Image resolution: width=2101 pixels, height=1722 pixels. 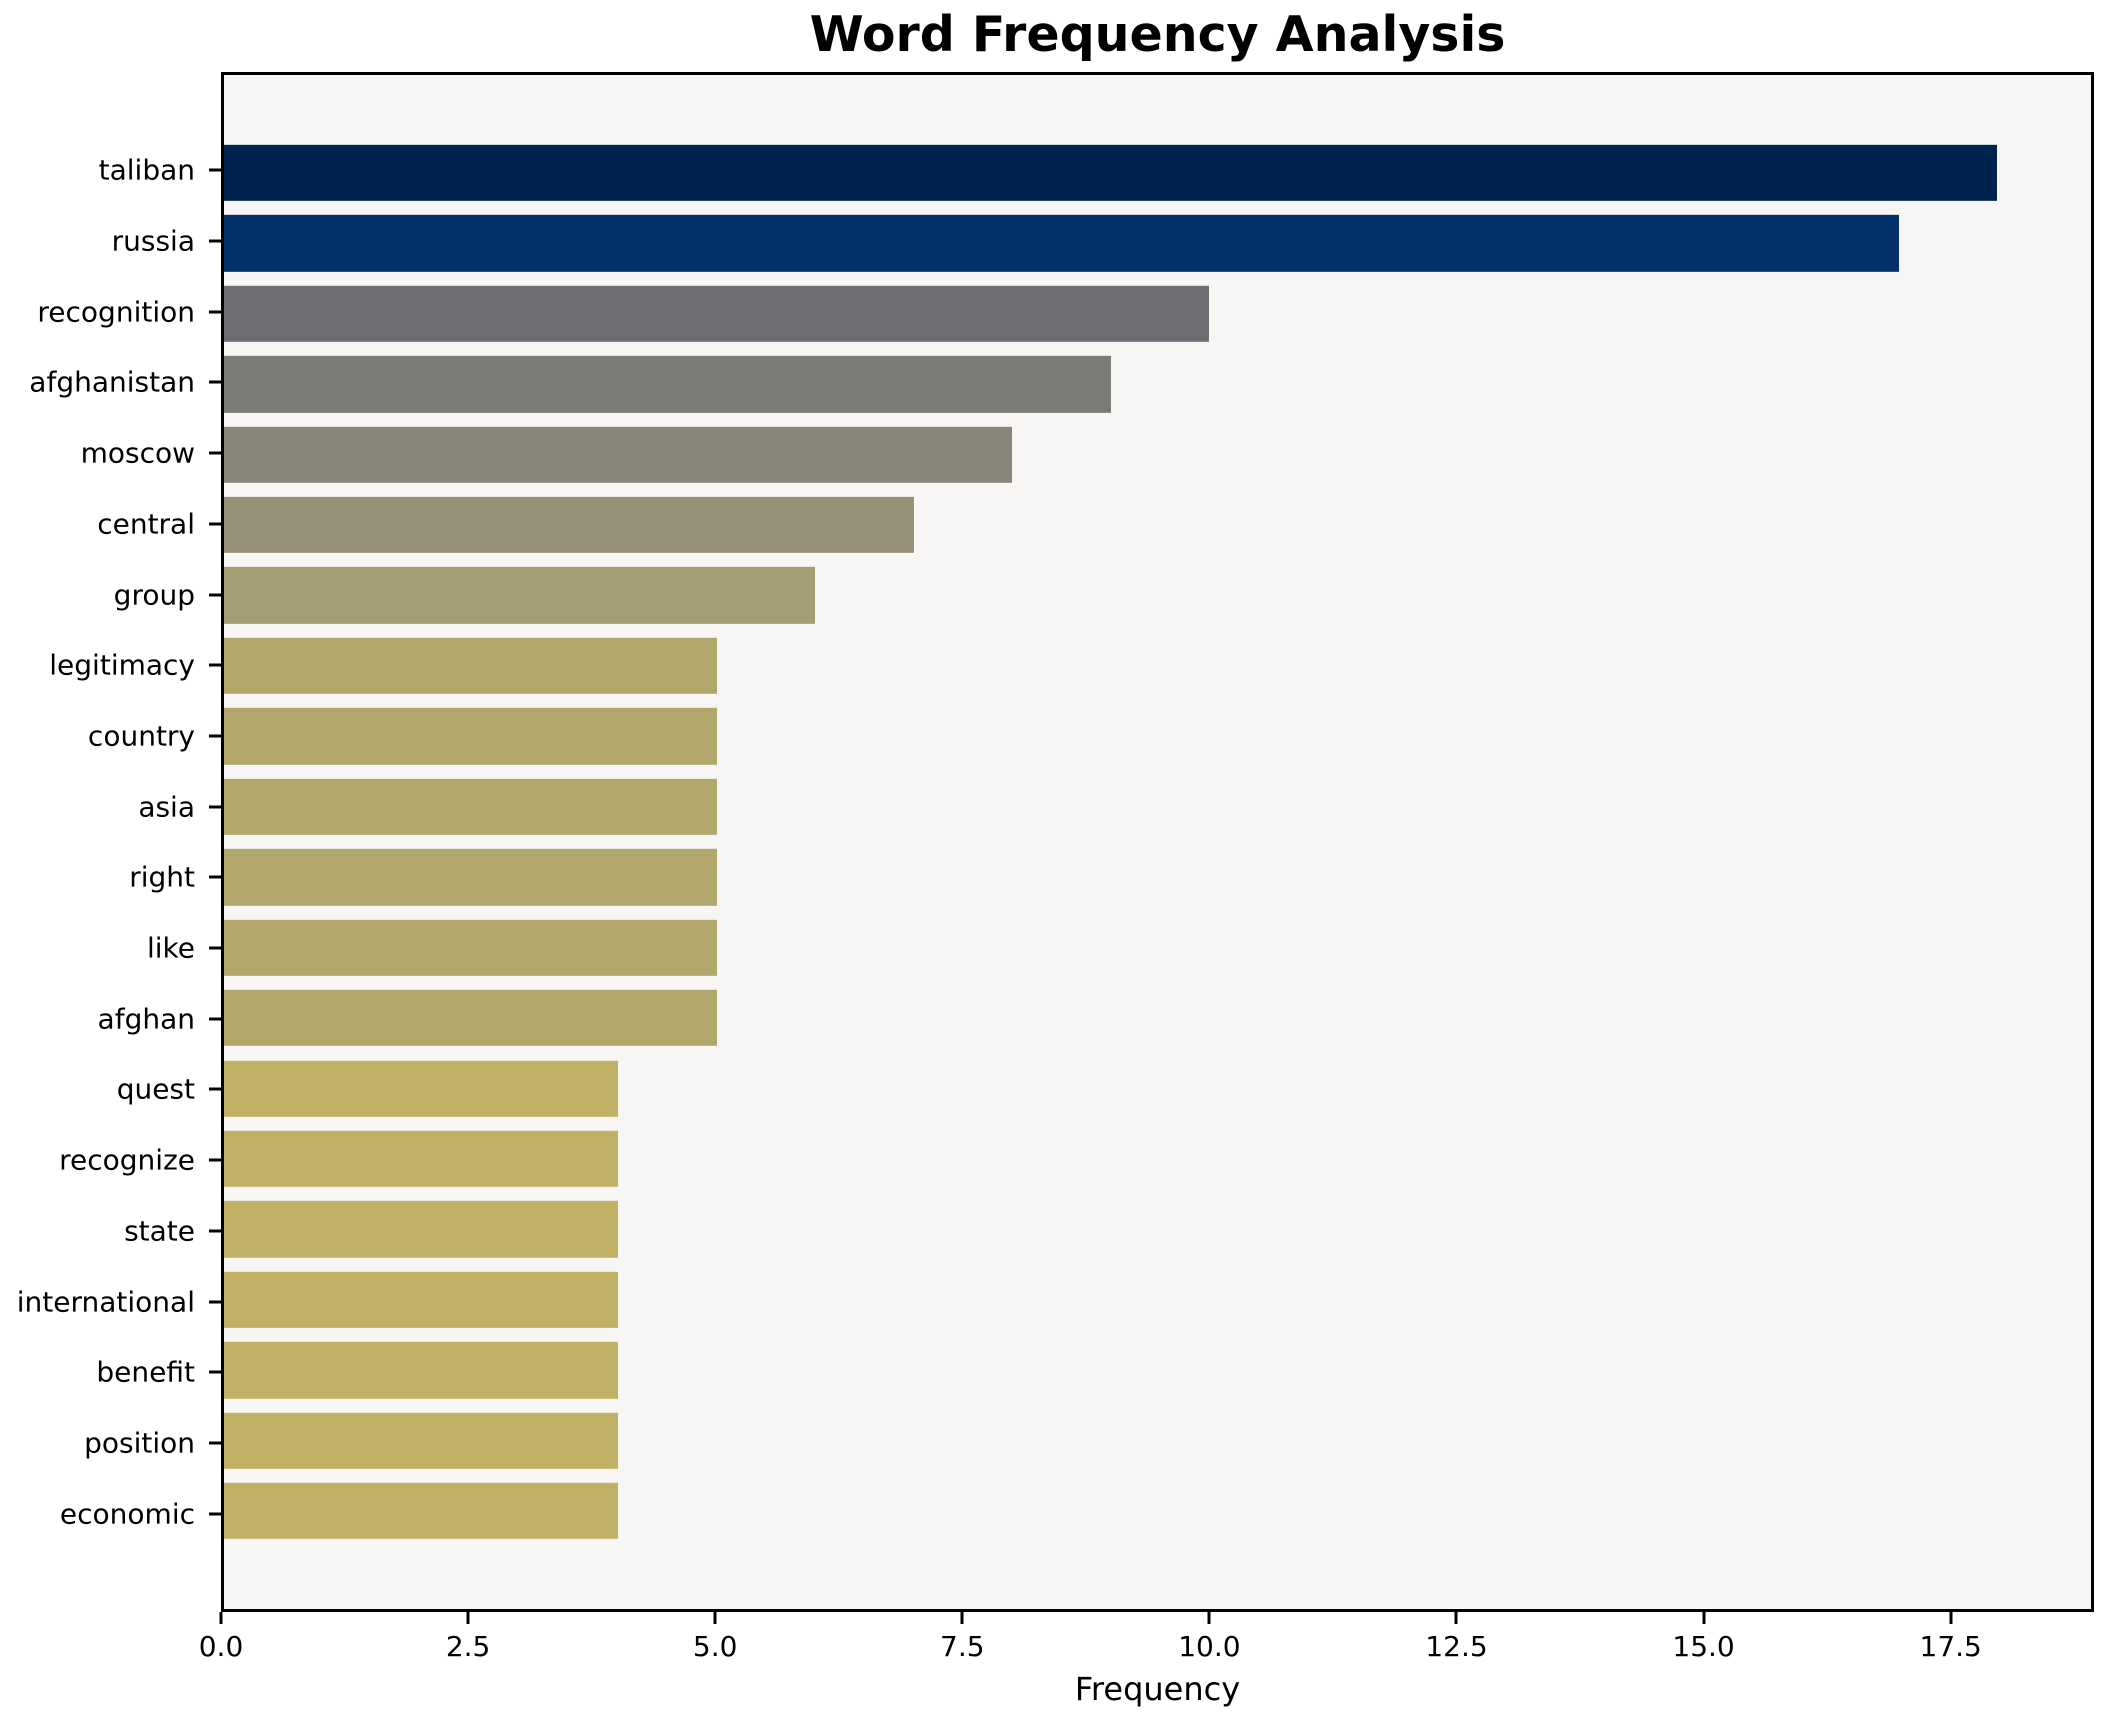 I want to click on bar-recognize, so click(x=421, y=1159).